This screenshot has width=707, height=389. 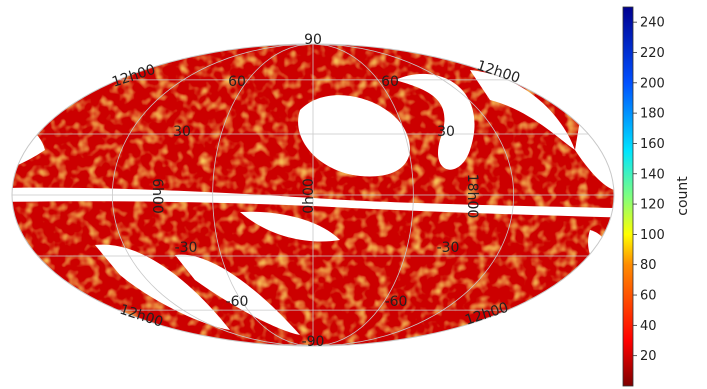 What do you see at coordinates (652, 205) in the screenshot?
I see `colorbar-tick-label: 120` at bounding box center [652, 205].